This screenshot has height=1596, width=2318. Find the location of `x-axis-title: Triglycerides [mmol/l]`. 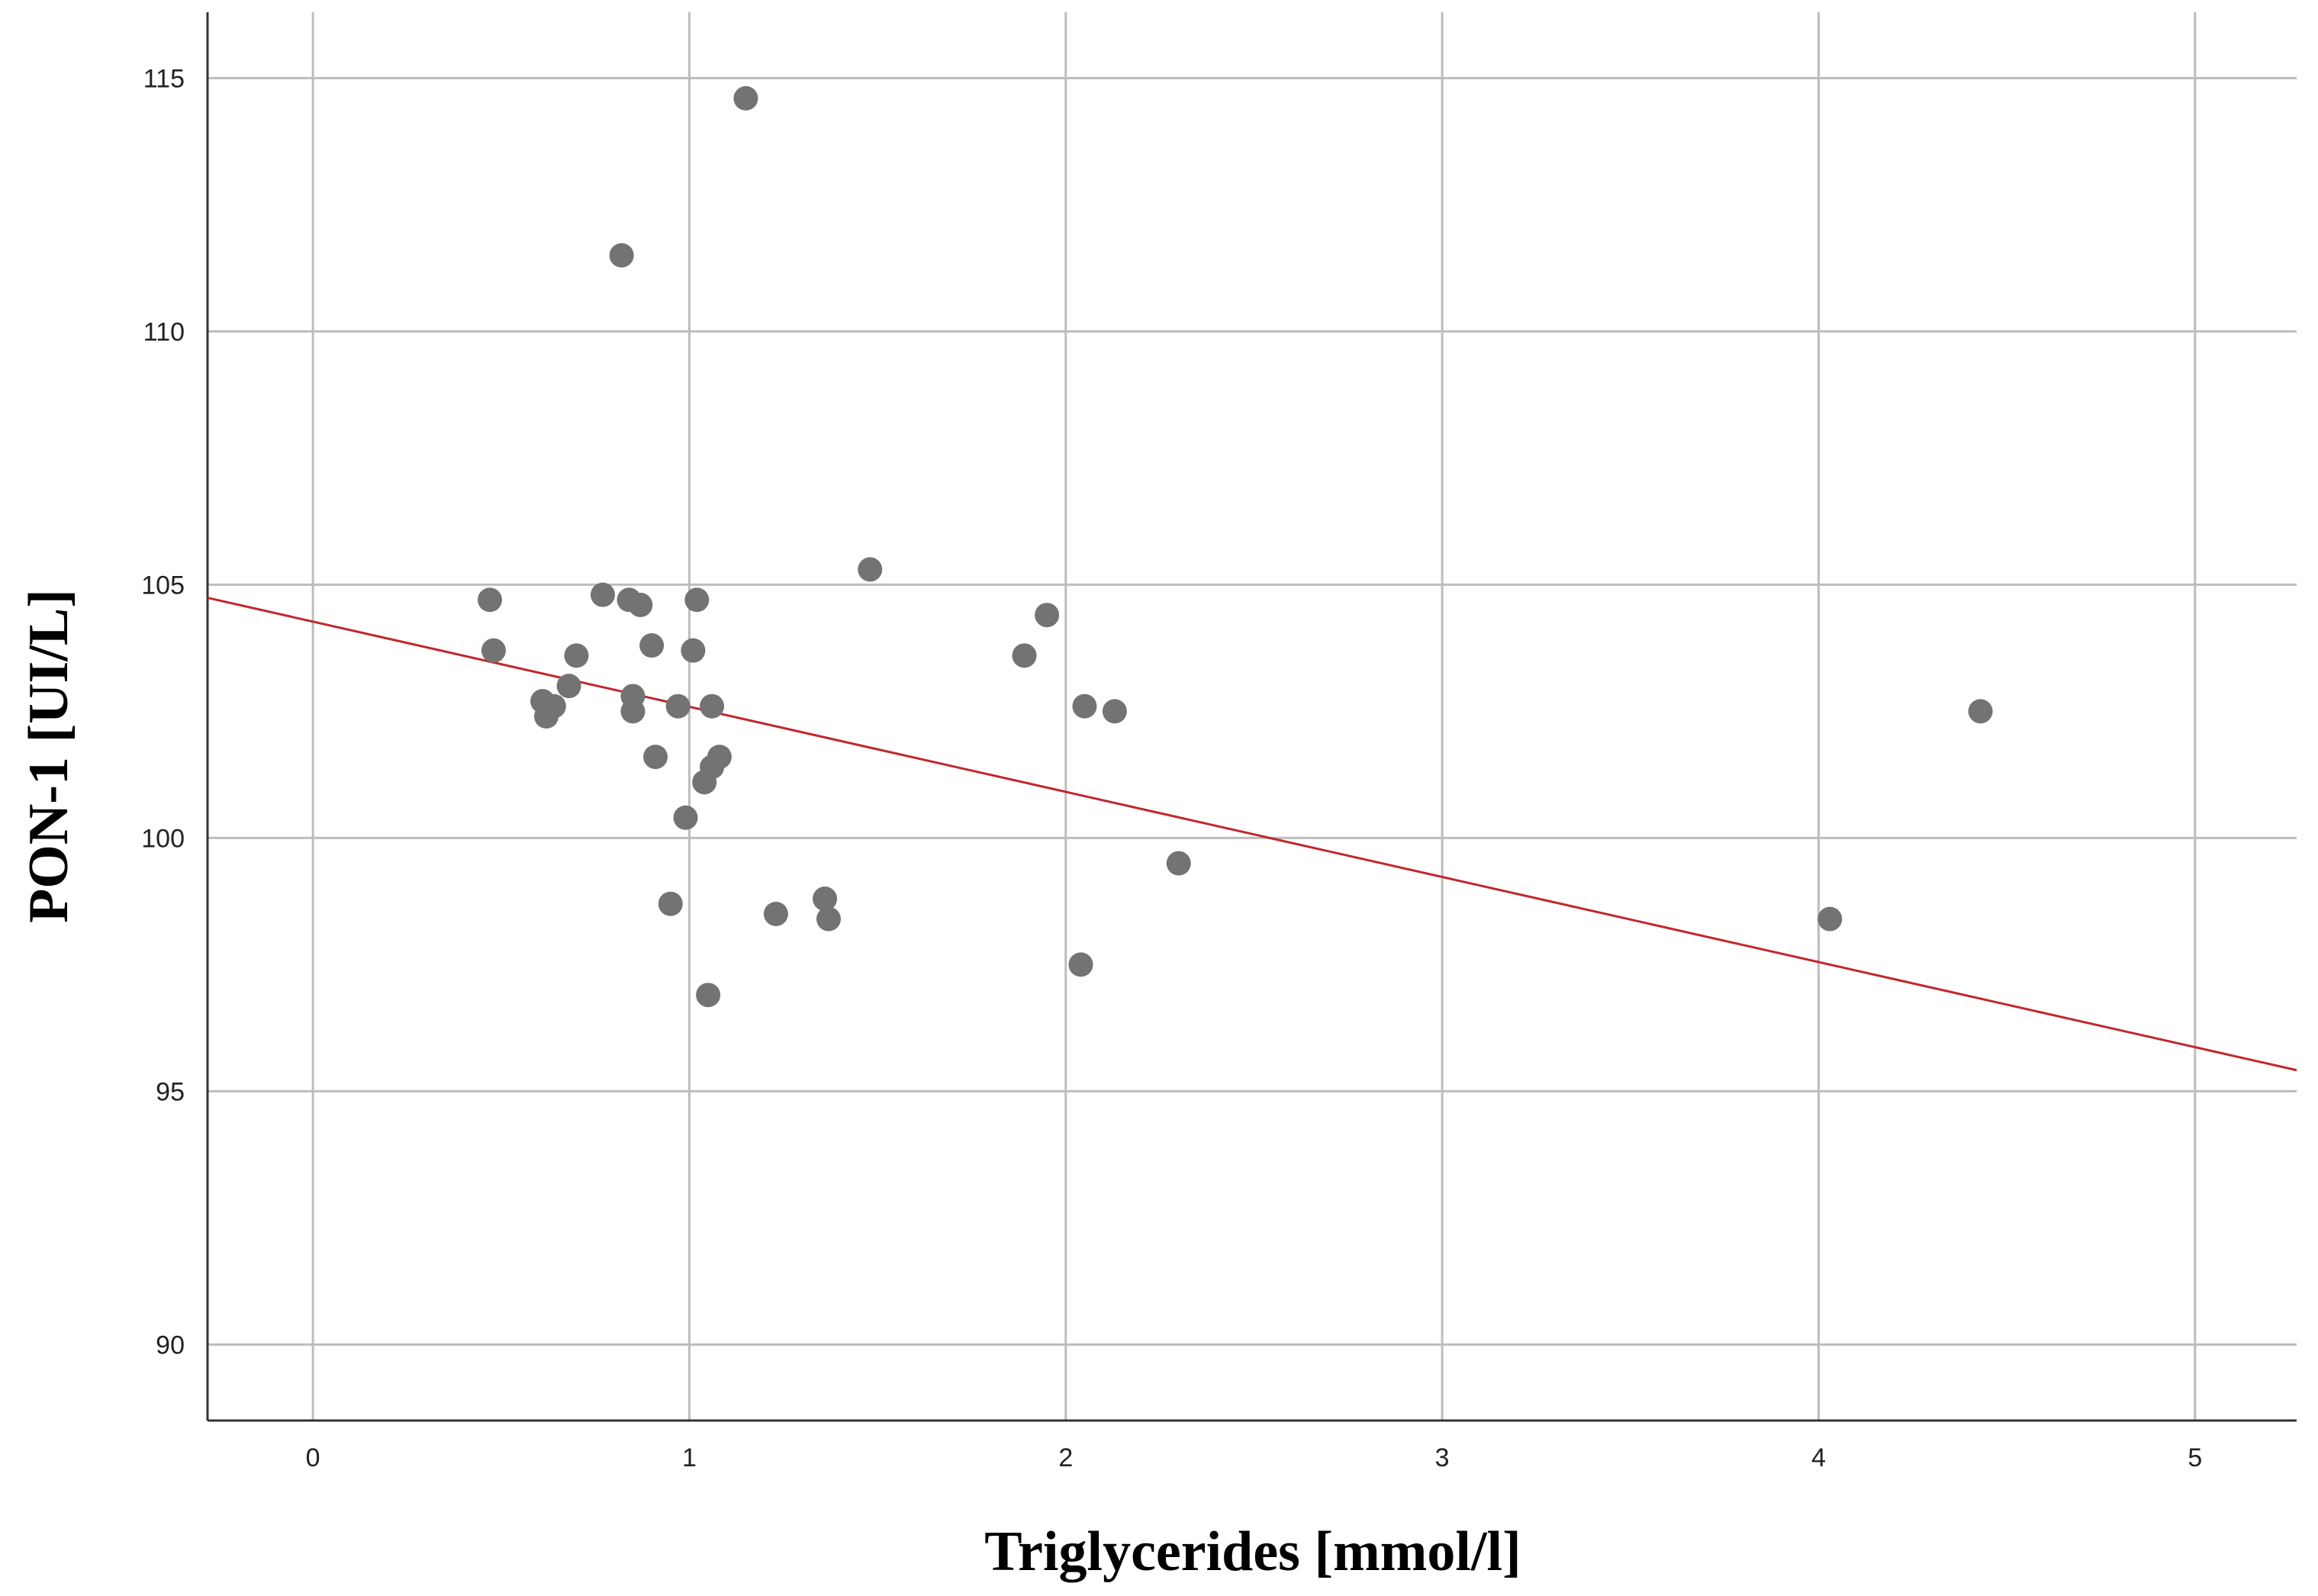

x-axis-title: Triglycerides [mmol/l] is located at coordinates (1252, 1551).